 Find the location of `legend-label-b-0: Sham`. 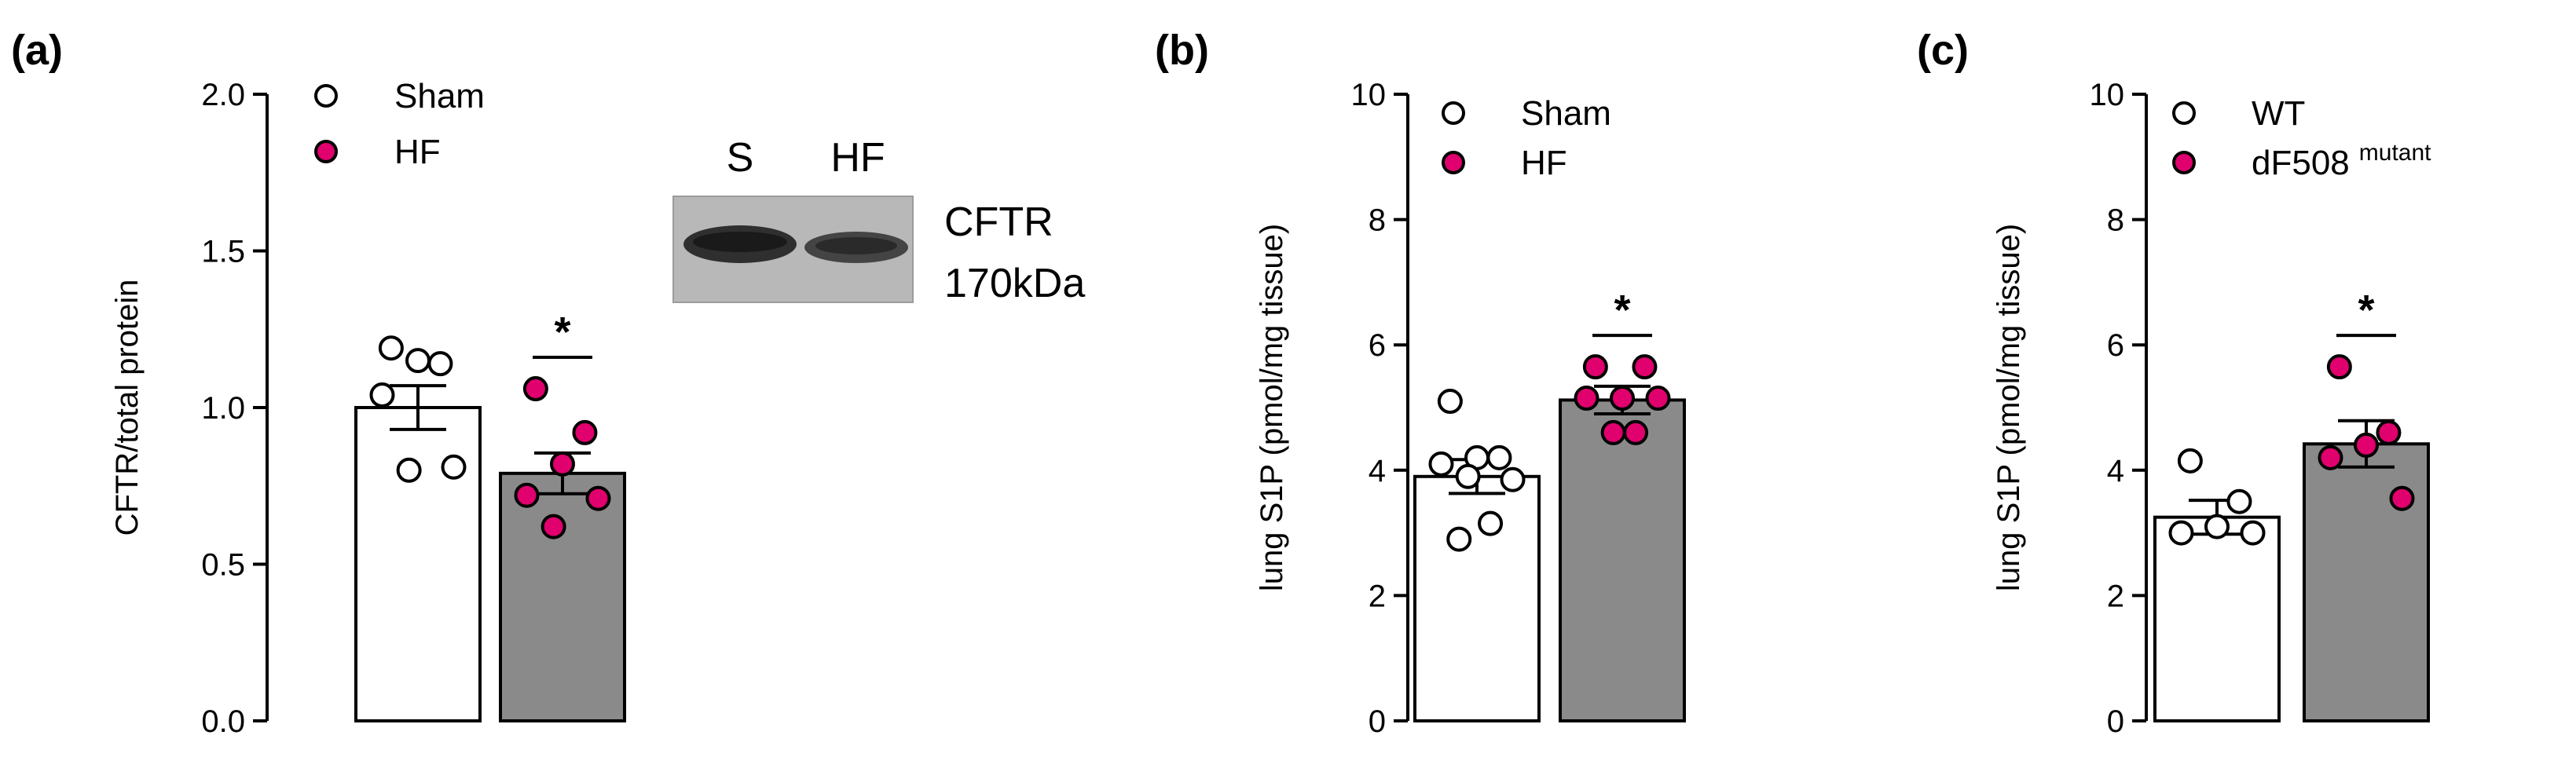

legend-label-b-0: Sham is located at coordinates (1566, 113).